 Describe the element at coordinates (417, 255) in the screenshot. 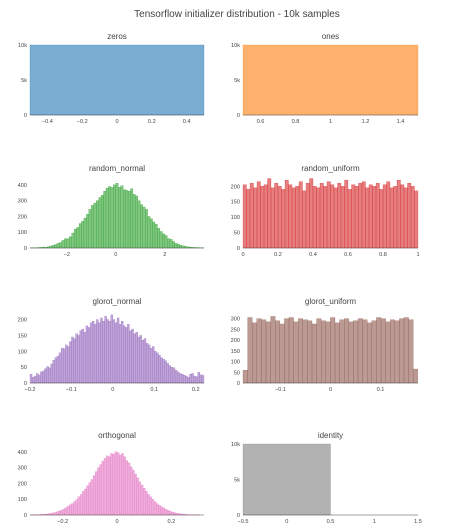

I see `x-tick-label: 1` at that location.